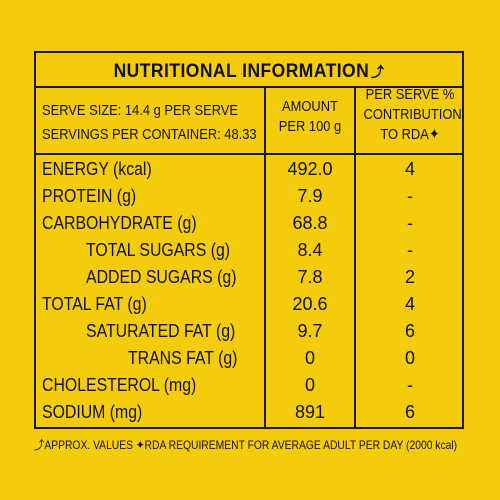 The height and width of the screenshot is (500, 500). What do you see at coordinates (119, 385) in the screenshot?
I see `nutrient-label: CHOLESTEROL (mg)` at bounding box center [119, 385].